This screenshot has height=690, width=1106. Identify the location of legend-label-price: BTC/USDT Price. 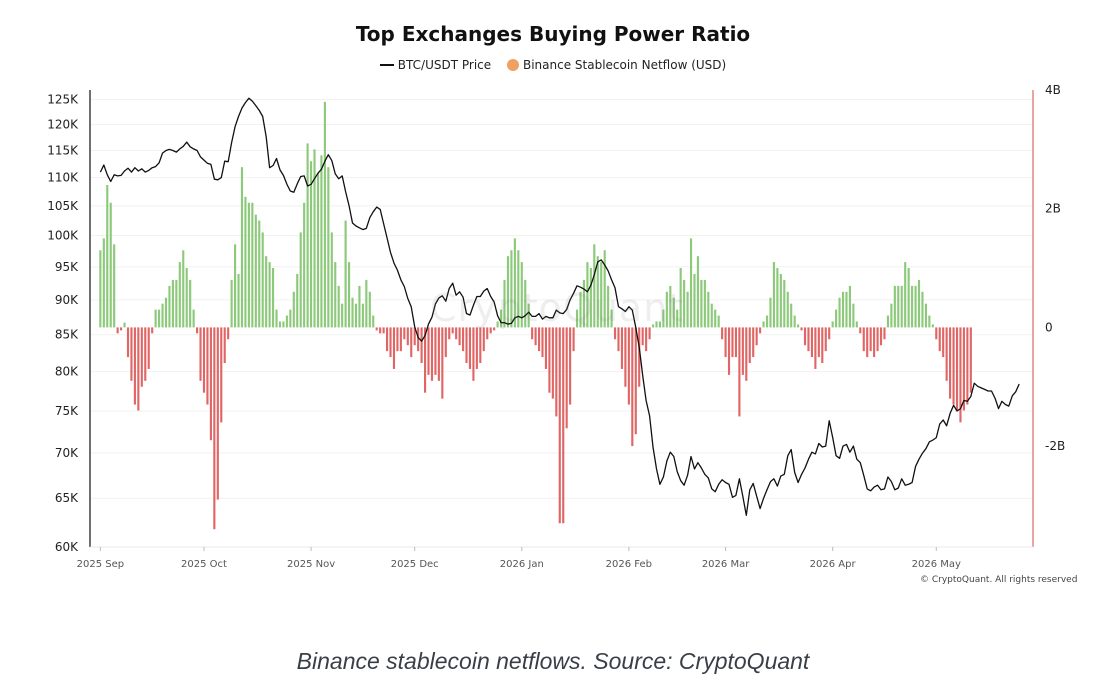
(444, 64).